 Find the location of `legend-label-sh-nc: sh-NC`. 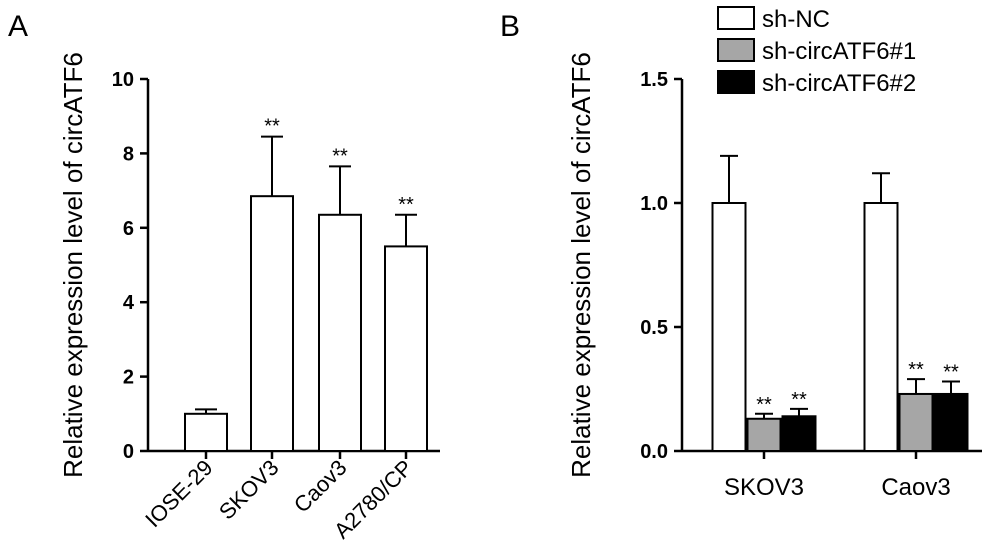

legend-label-sh-nc: sh-NC is located at coordinates (796, 19).